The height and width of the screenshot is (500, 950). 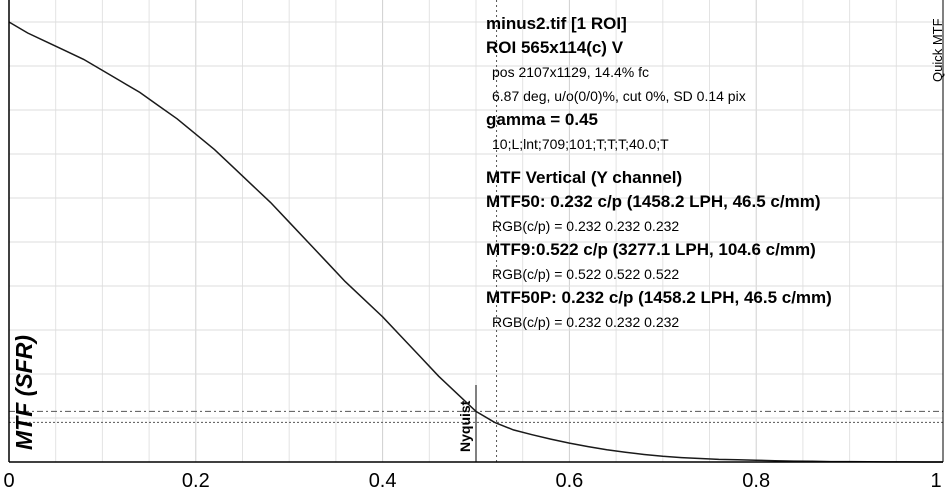 I want to click on roi-info: ROI 565x114(c) V, so click(x=555, y=47).